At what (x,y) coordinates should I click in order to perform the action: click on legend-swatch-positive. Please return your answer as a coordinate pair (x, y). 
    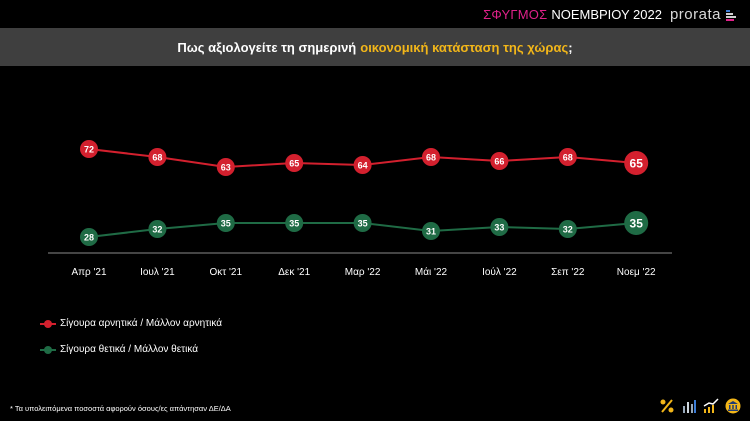
    Looking at the image, I should click on (48, 349).